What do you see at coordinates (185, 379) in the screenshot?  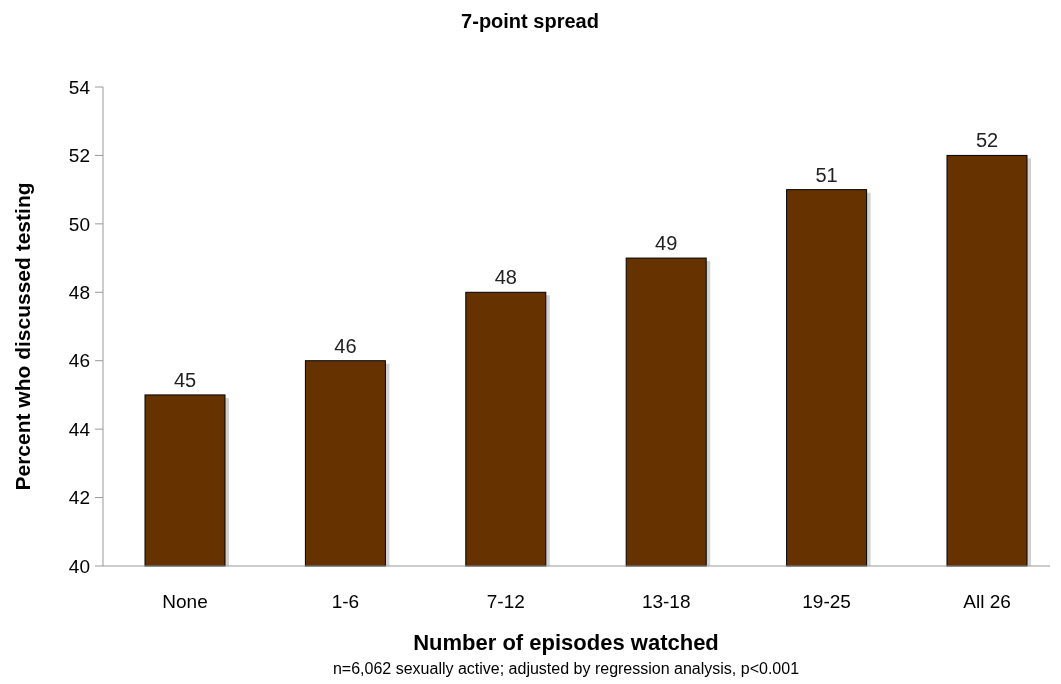 I see `data-label: 45` at bounding box center [185, 379].